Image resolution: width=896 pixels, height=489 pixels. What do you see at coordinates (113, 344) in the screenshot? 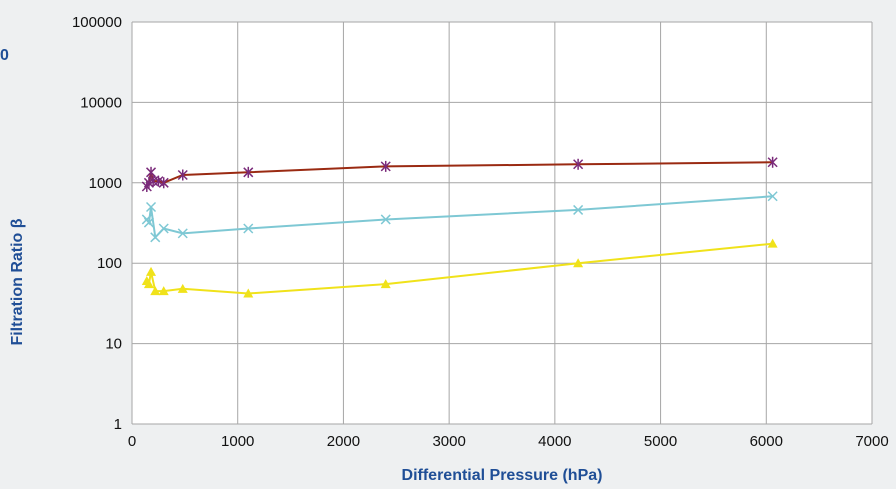
I see `y-tick-label: 10` at bounding box center [113, 344].